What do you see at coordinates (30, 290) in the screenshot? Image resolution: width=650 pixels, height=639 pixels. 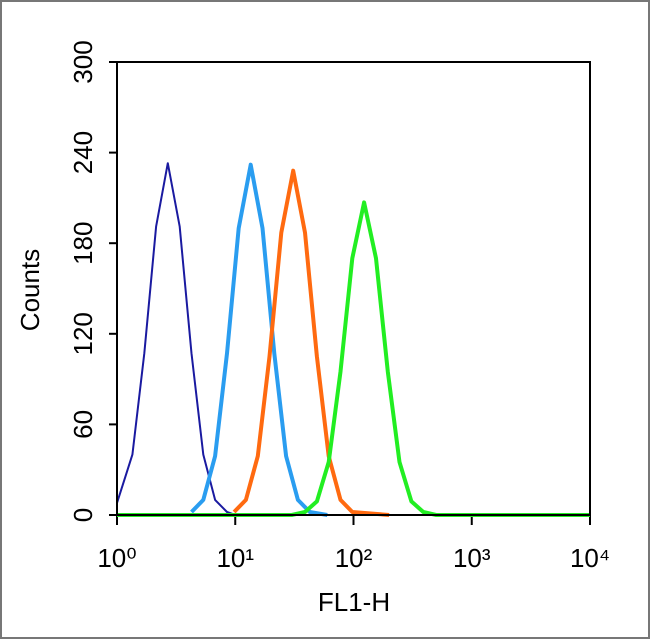 I see `y-axis-label: Counts` at bounding box center [30, 290].